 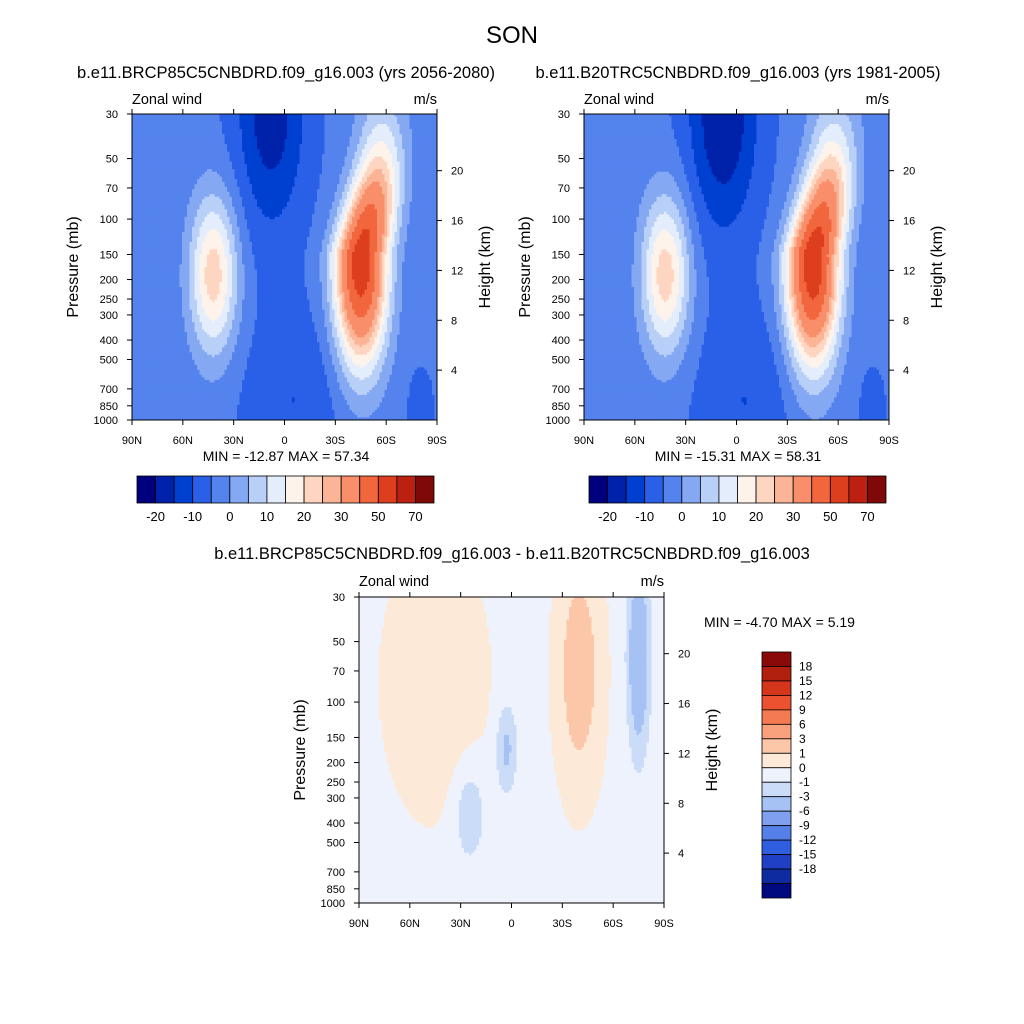 What do you see at coordinates (512, 35) in the screenshot?
I see `figure-title: SON` at bounding box center [512, 35].